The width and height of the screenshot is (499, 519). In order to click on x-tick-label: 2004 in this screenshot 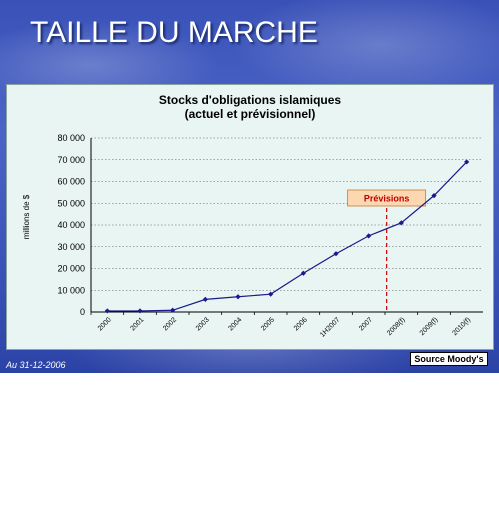, I will do `click(235, 324)`.